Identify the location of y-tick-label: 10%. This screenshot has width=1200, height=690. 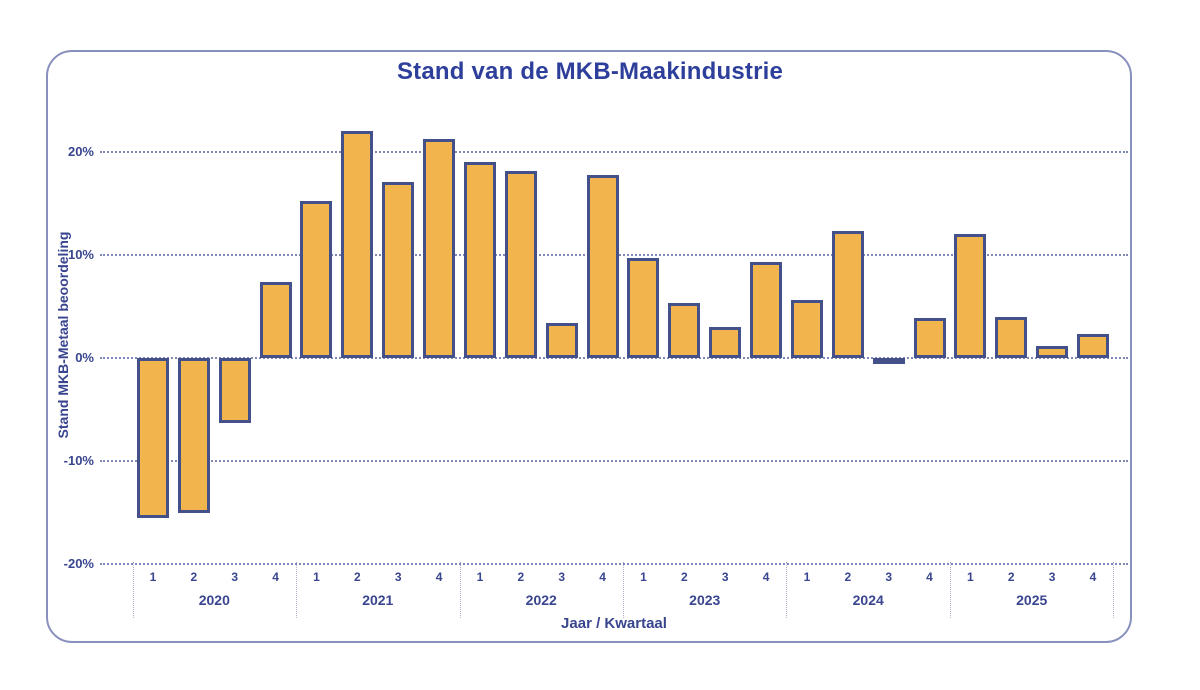
(80, 254).